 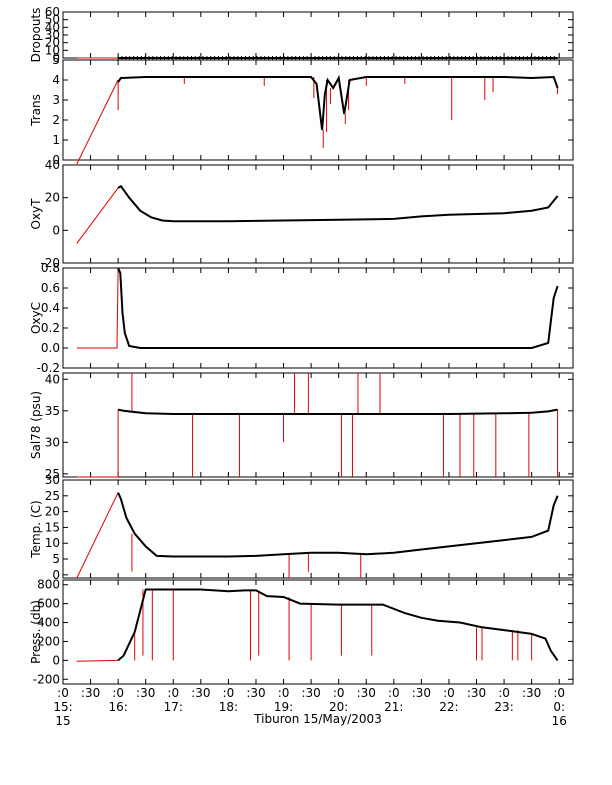 What do you see at coordinates (48, 604) in the screenshot?
I see `y-tick-label: 600` at bounding box center [48, 604].